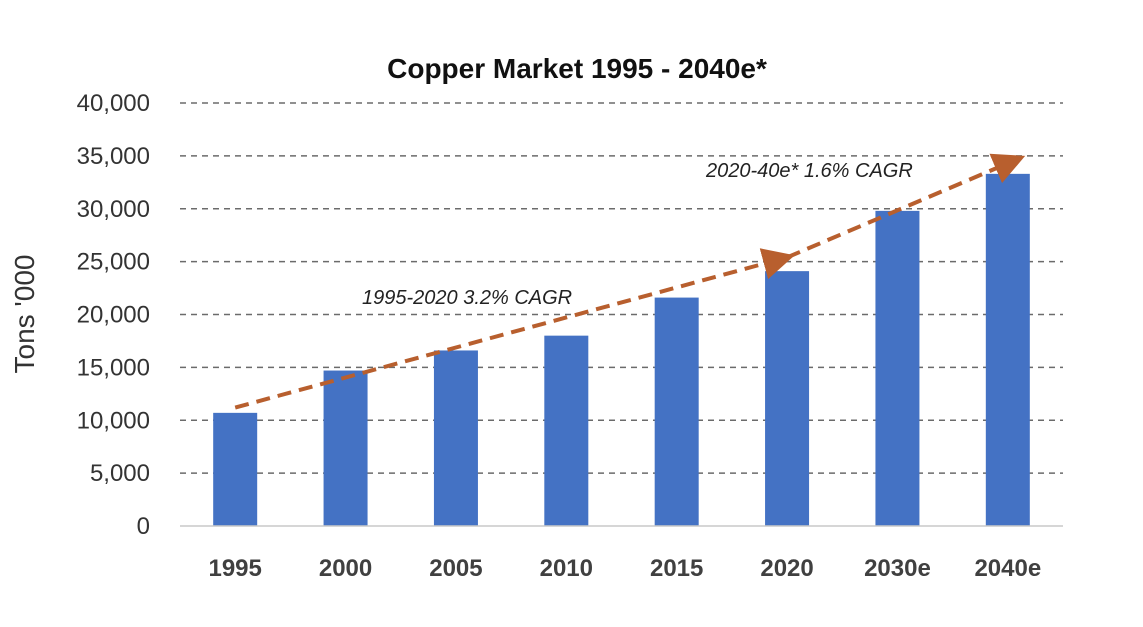 The image size is (1143, 627). I want to click on y-axis-label: Tons '000, so click(24, 314).